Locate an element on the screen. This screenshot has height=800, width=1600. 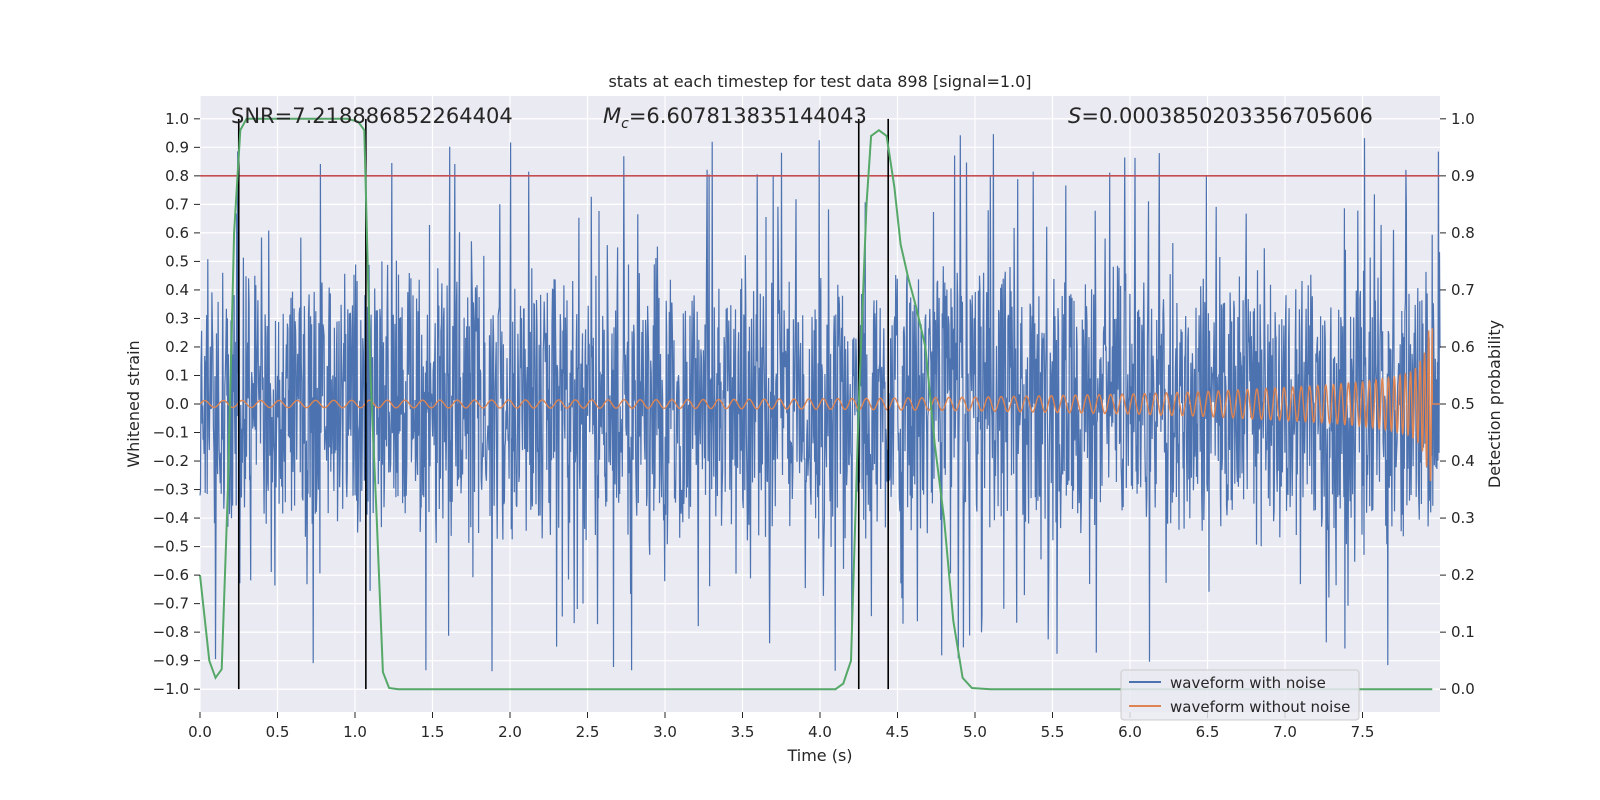
waveform-without-noise-line is located at coordinates (819, 405).